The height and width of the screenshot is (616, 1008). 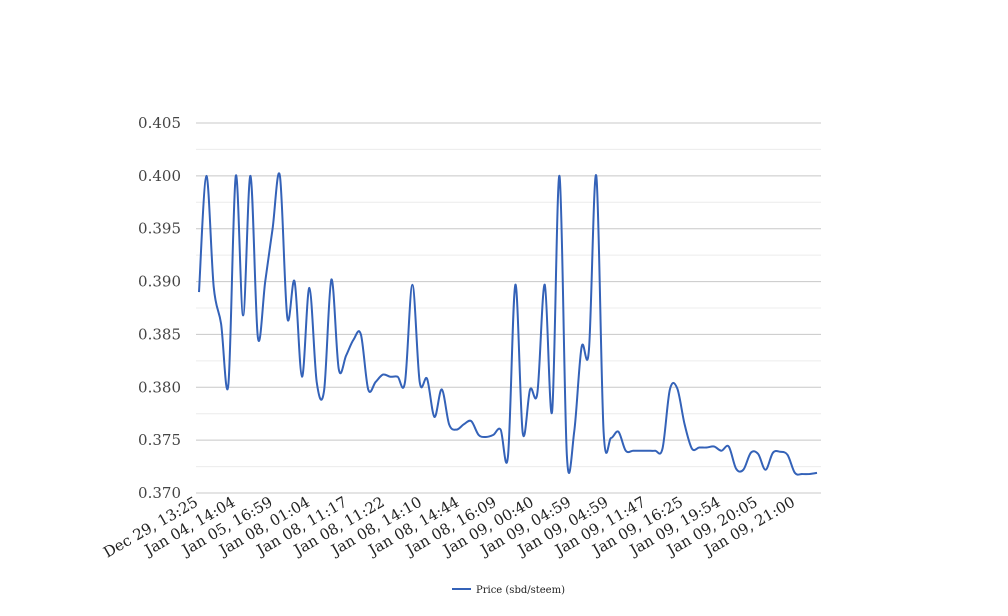 I want to click on legend: Price (sbd/steem), so click(x=508, y=590).